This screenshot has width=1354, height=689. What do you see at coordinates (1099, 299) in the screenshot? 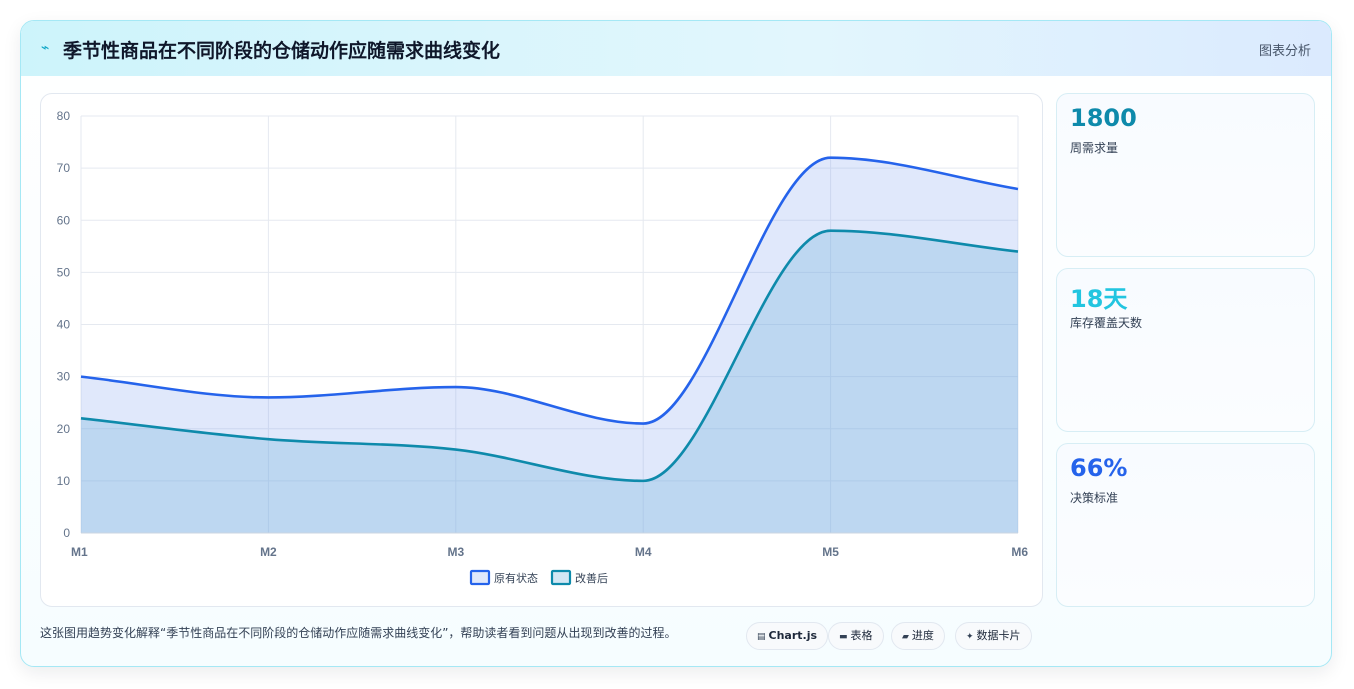
I see `stat-value: 18天` at bounding box center [1099, 299].